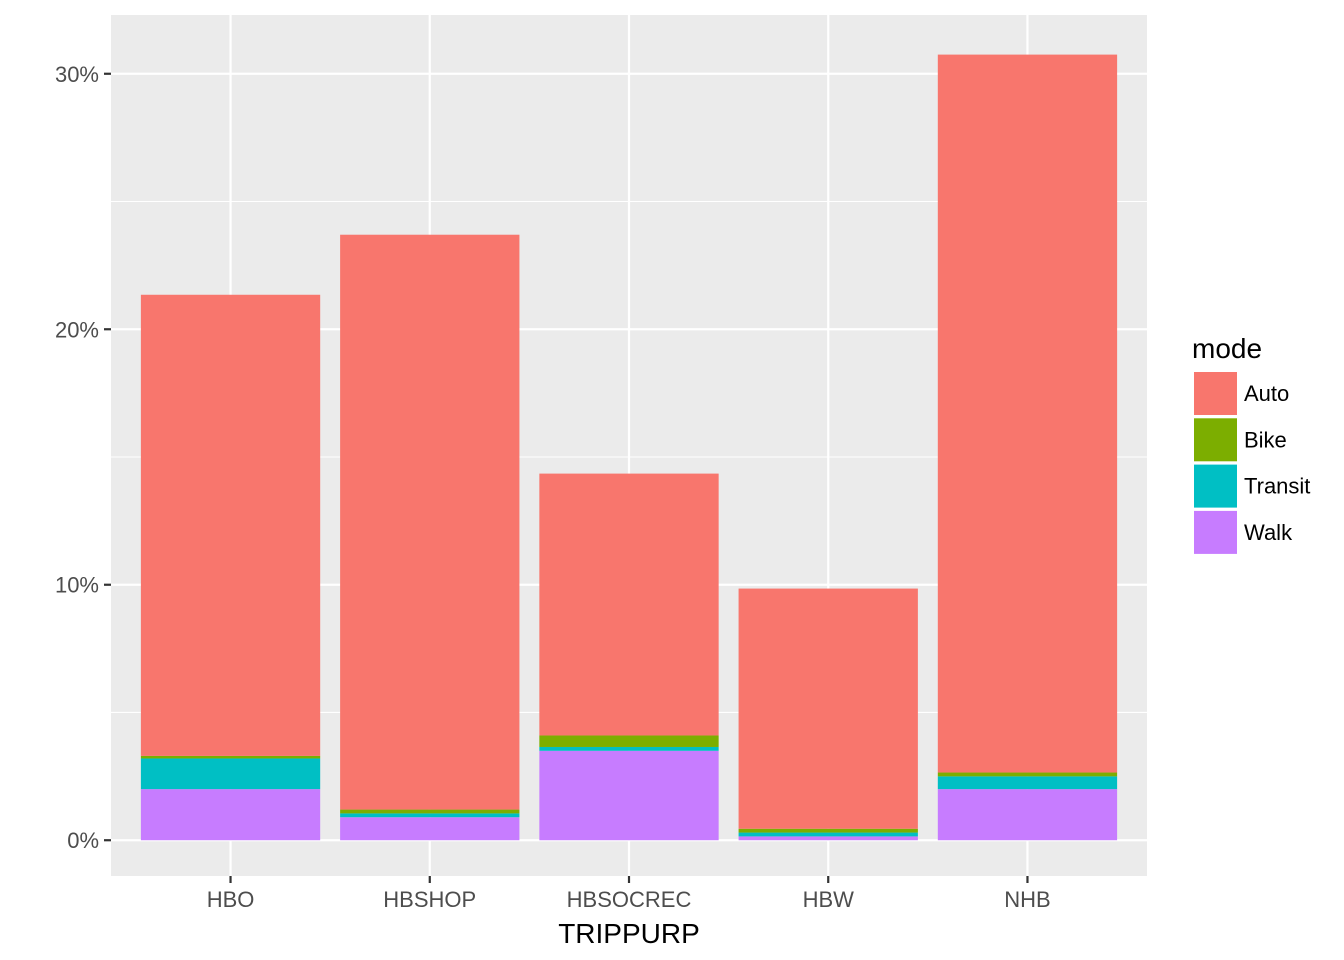 The height and width of the screenshot is (960, 1344). Describe the element at coordinates (1215, 532) in the screenshot. I see `legend-key-walk` at that location.